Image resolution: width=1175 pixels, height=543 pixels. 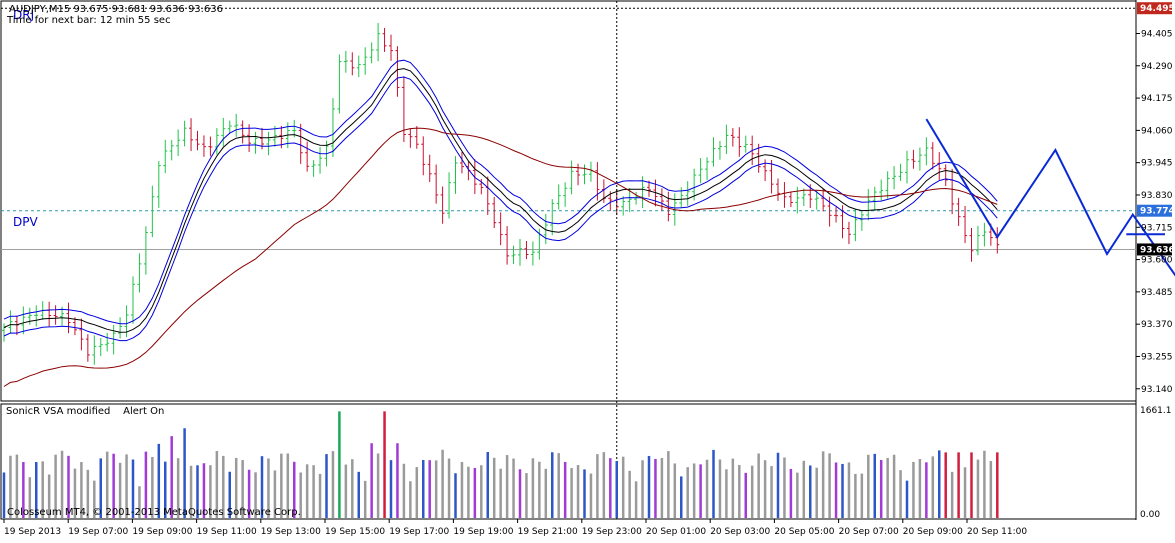 What do you see at coordinates (1157, 325) in the screenshot?
I see `y-tick-label: 93.370` at bounding box center [1157, 325].